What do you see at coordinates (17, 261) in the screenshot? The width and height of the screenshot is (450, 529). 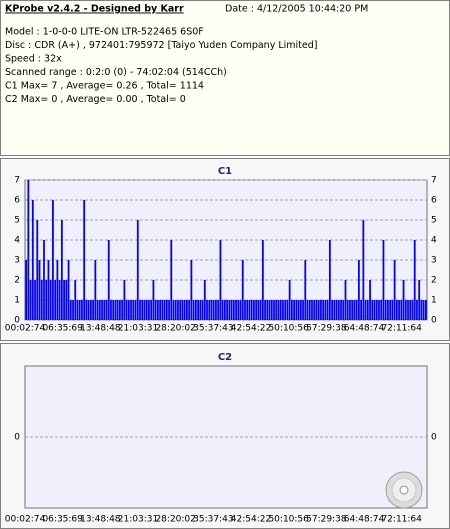 I see `y-tick-label: 3` at bounding box center [17, 261].